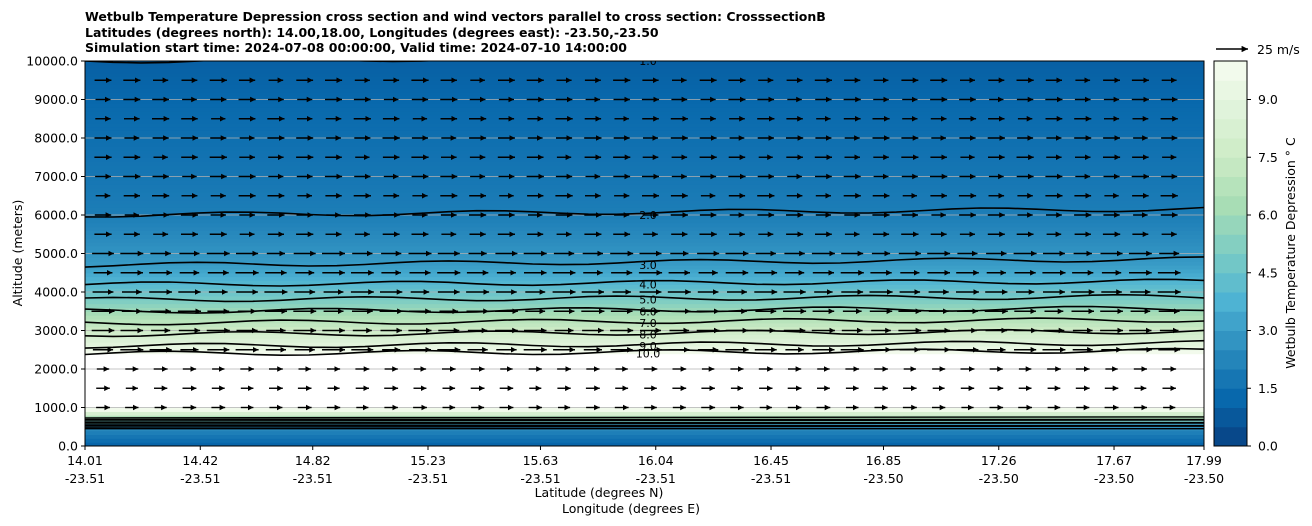 This screenshot has height=526, width=1312. What do you see at coordinates (56, 253) in the screenshot?
I see `y-tick-label: 5000.0` at bounding box center [56, 253].